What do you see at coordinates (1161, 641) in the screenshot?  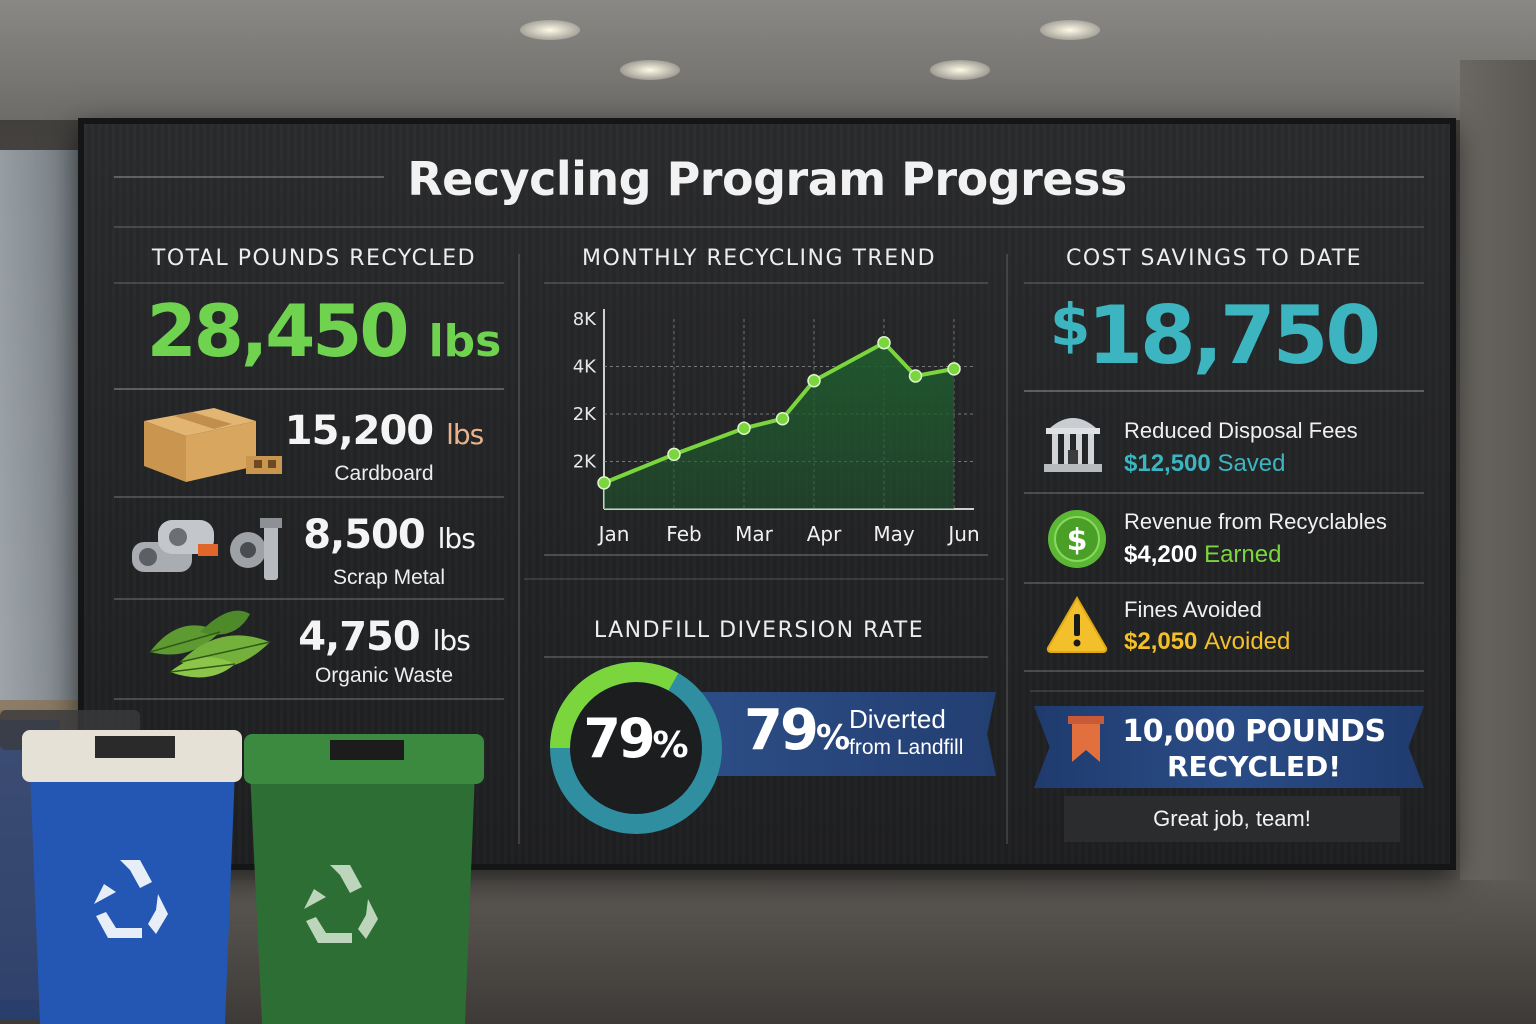 I see `amount-number: $2,050` at bounding box center [1161, 641].